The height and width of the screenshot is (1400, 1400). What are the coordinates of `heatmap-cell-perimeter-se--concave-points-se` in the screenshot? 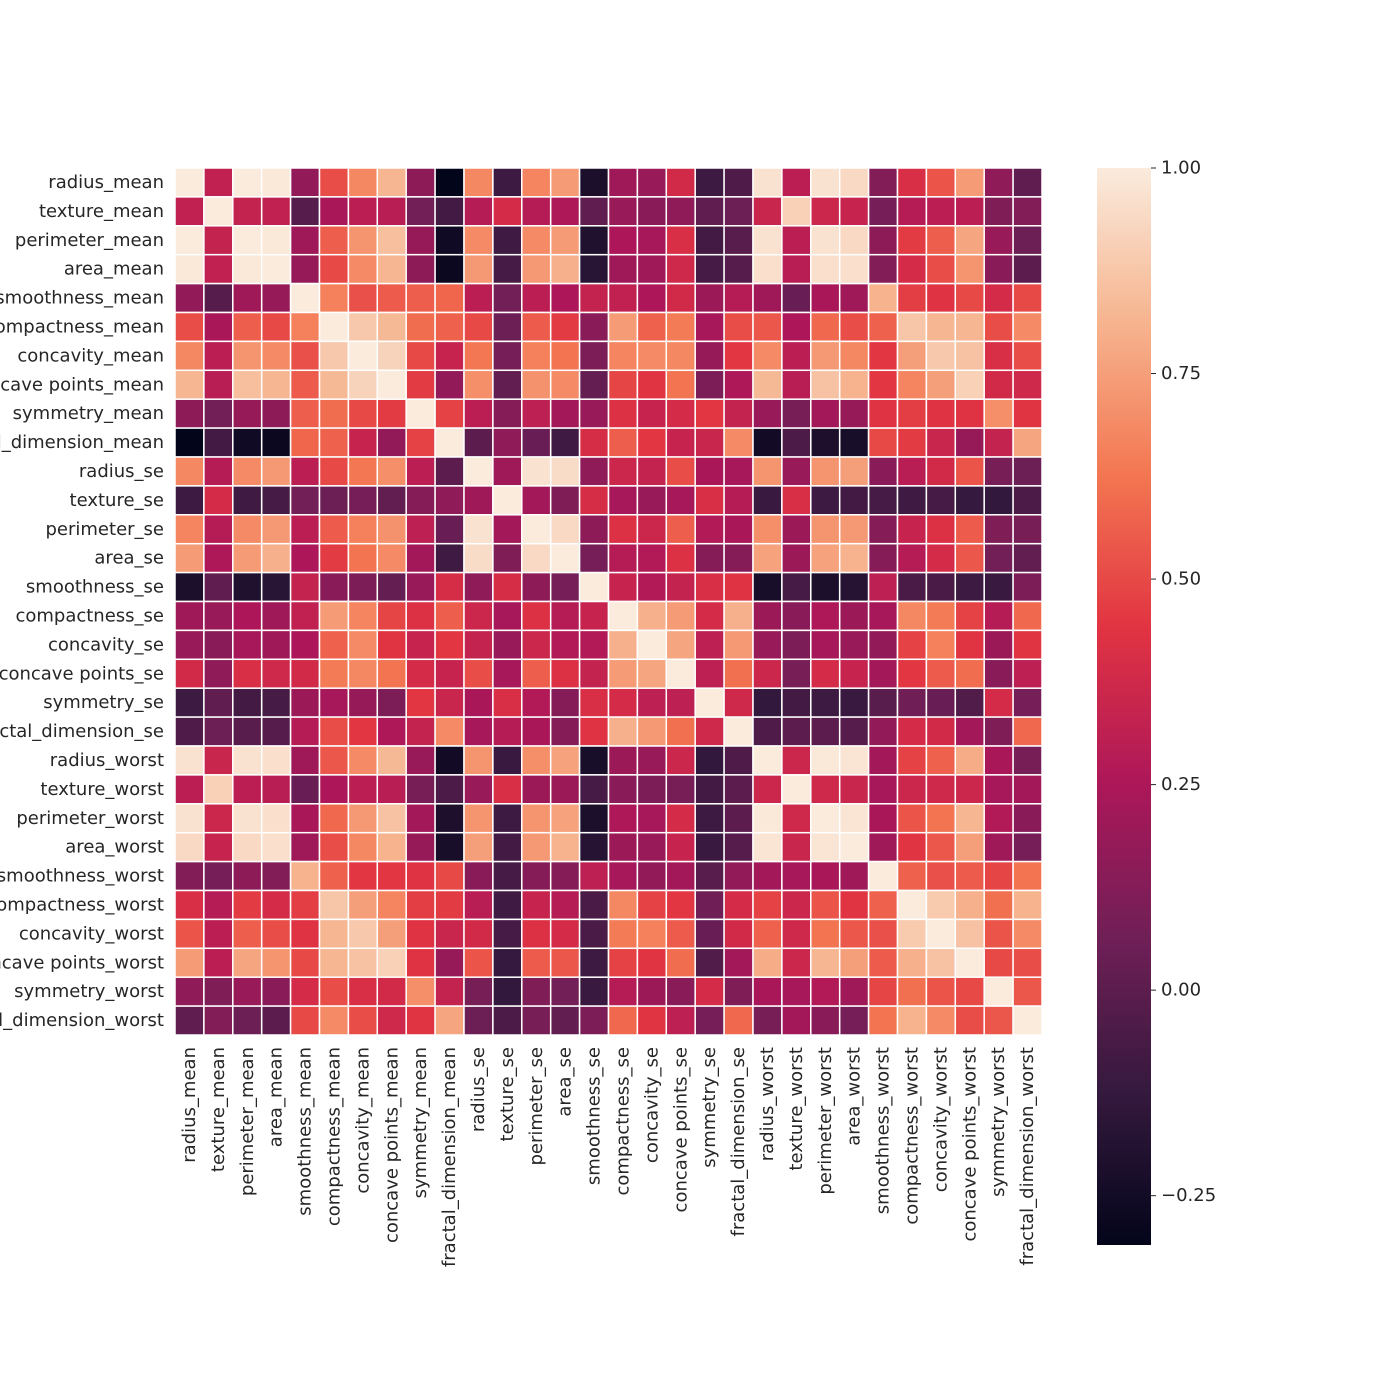 It's located at (680, 529).